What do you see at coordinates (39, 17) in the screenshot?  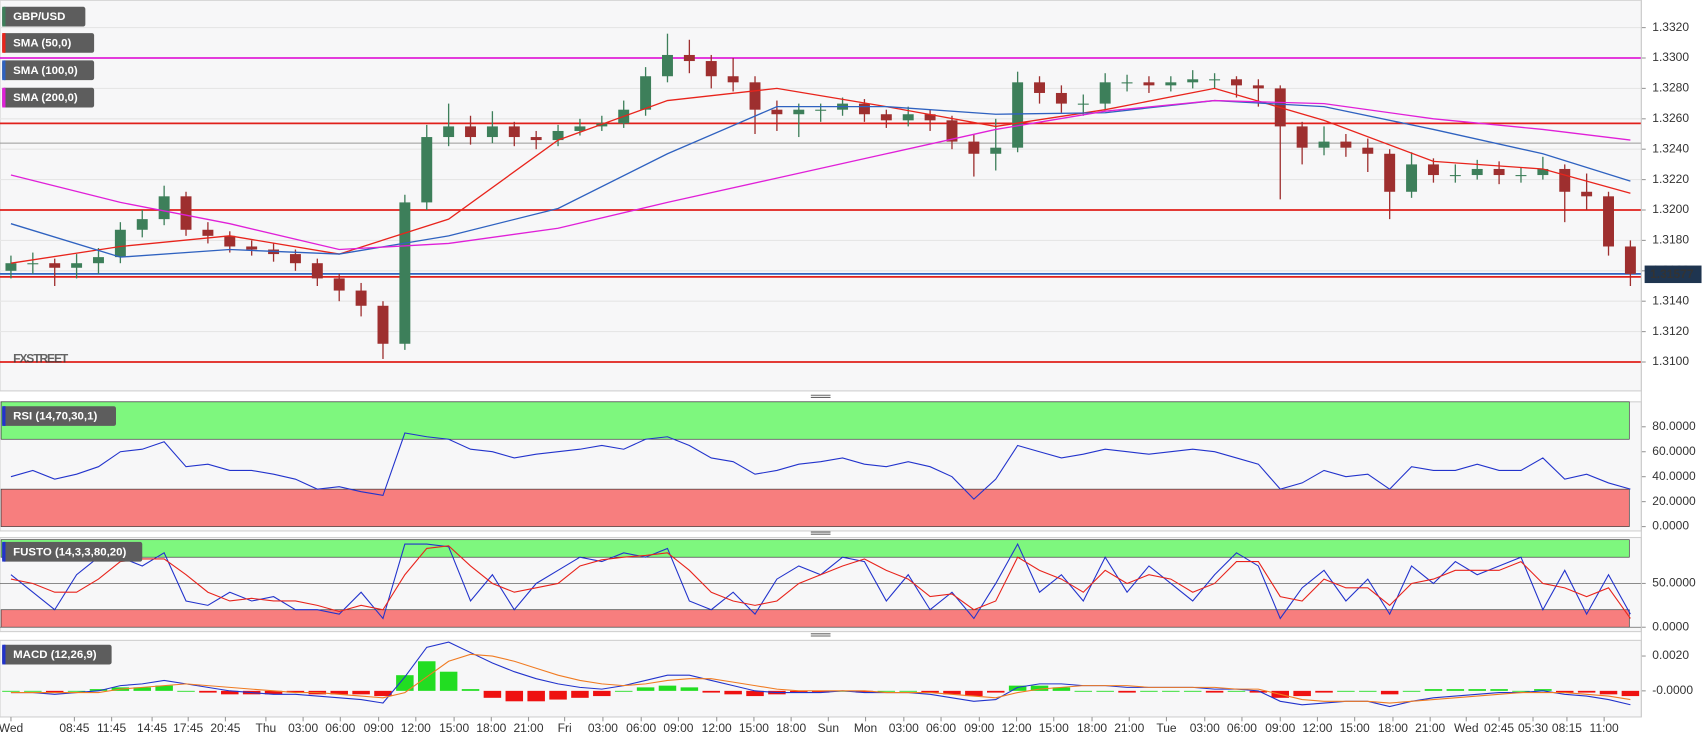 I see `legend-label: GBP/USD` at bounding box center [39, 17].